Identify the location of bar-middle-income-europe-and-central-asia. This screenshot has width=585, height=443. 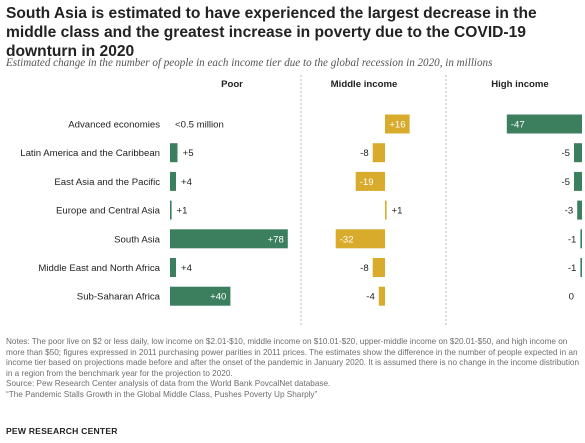
(386, 210).